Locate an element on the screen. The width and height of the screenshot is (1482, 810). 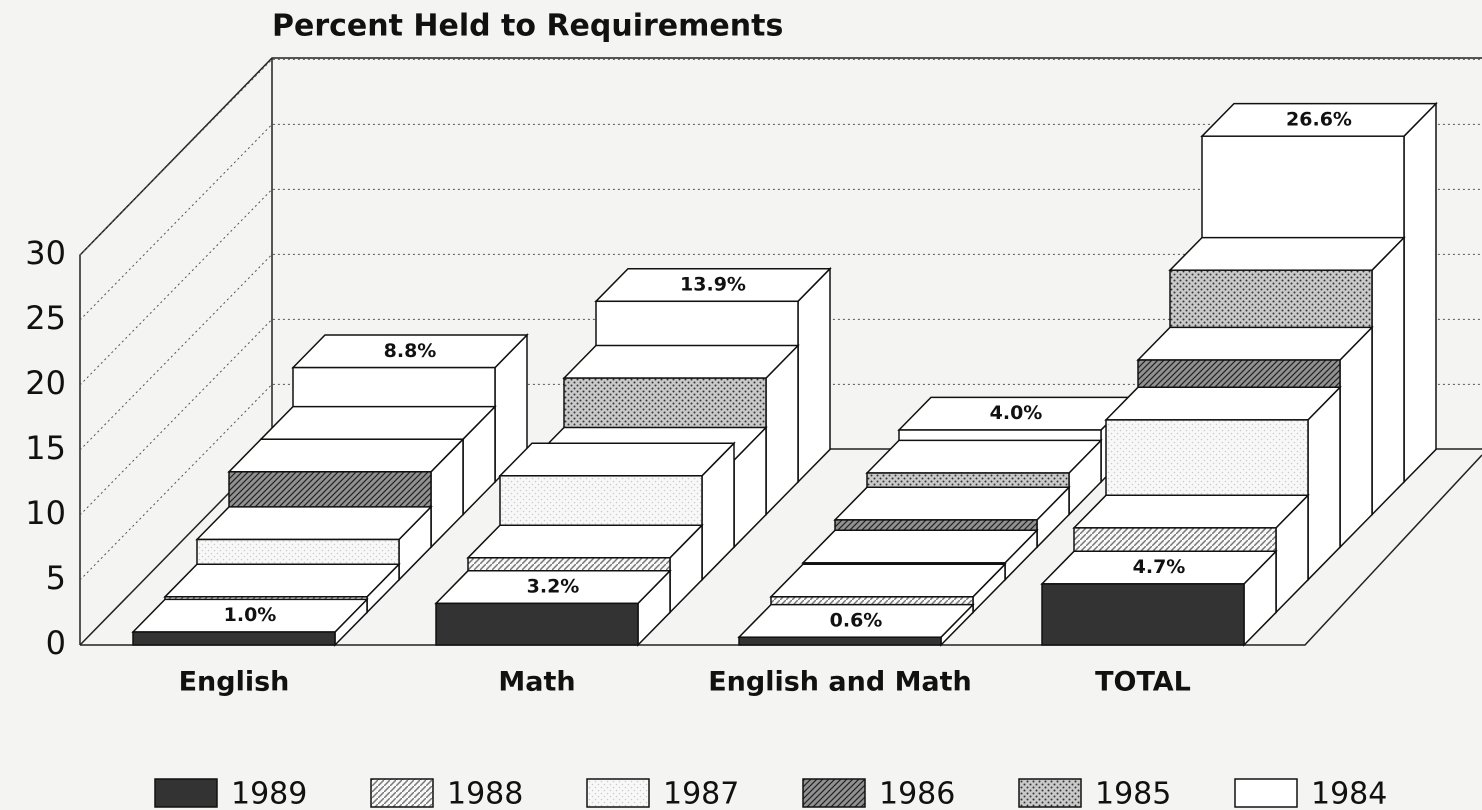
x-tick-label: Math is located at coordinates (536, 682).